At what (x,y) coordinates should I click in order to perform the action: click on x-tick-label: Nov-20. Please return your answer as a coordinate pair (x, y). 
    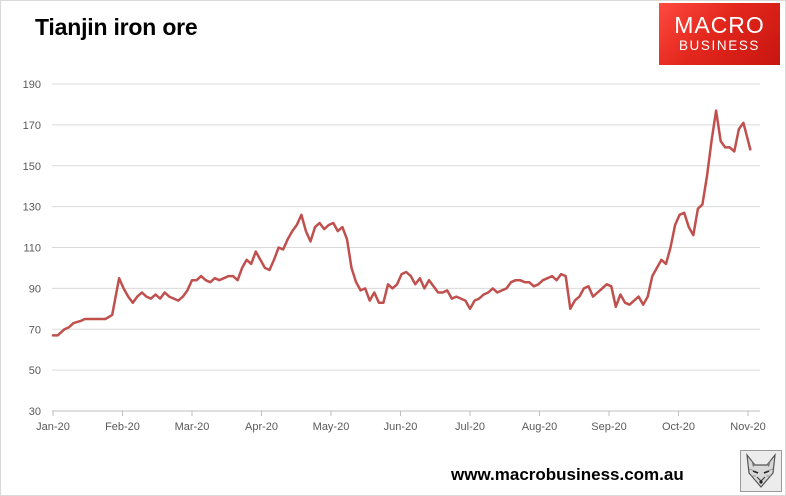
    Looking at the image, I should click on (747, 427).